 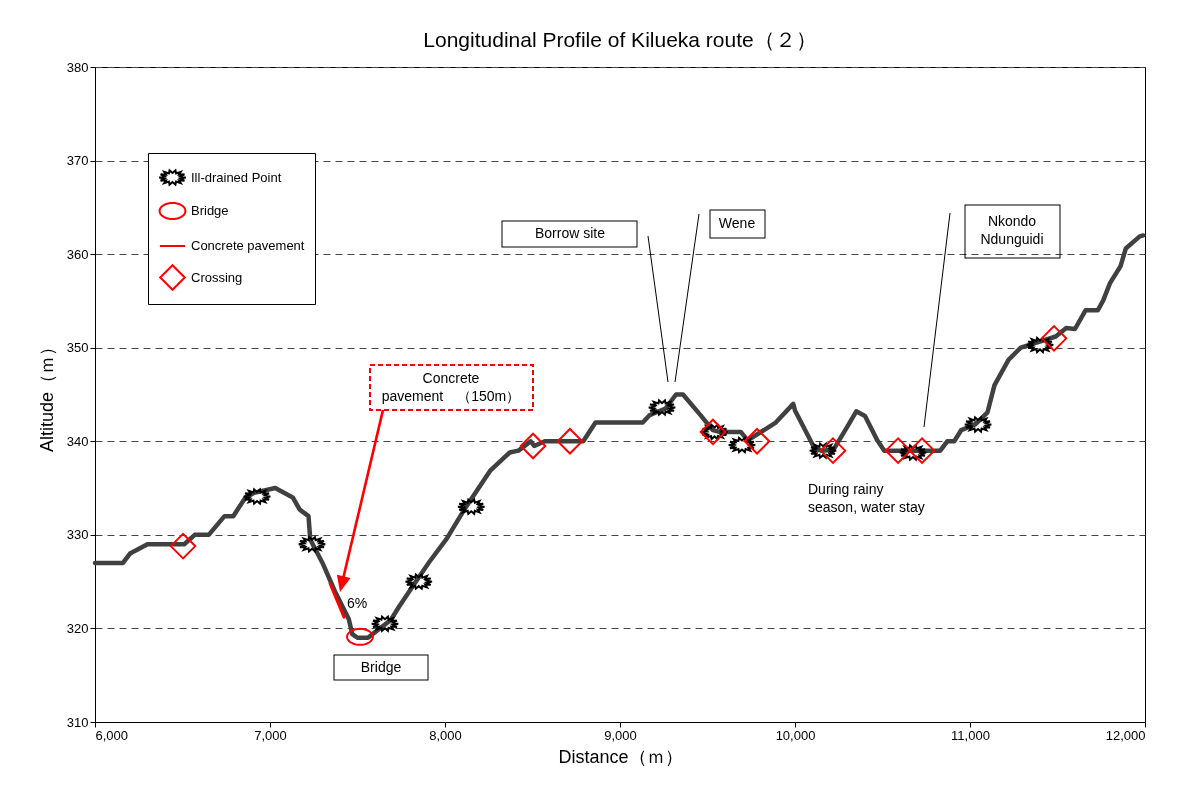 I want to click on y-tick-label: 350, so click(x=77, y=348).